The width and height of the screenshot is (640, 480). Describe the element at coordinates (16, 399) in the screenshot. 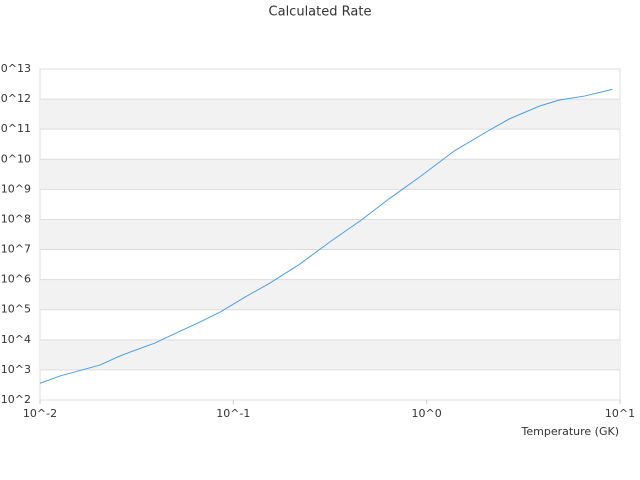

I see `y-tick-label: 10^2` at that location.